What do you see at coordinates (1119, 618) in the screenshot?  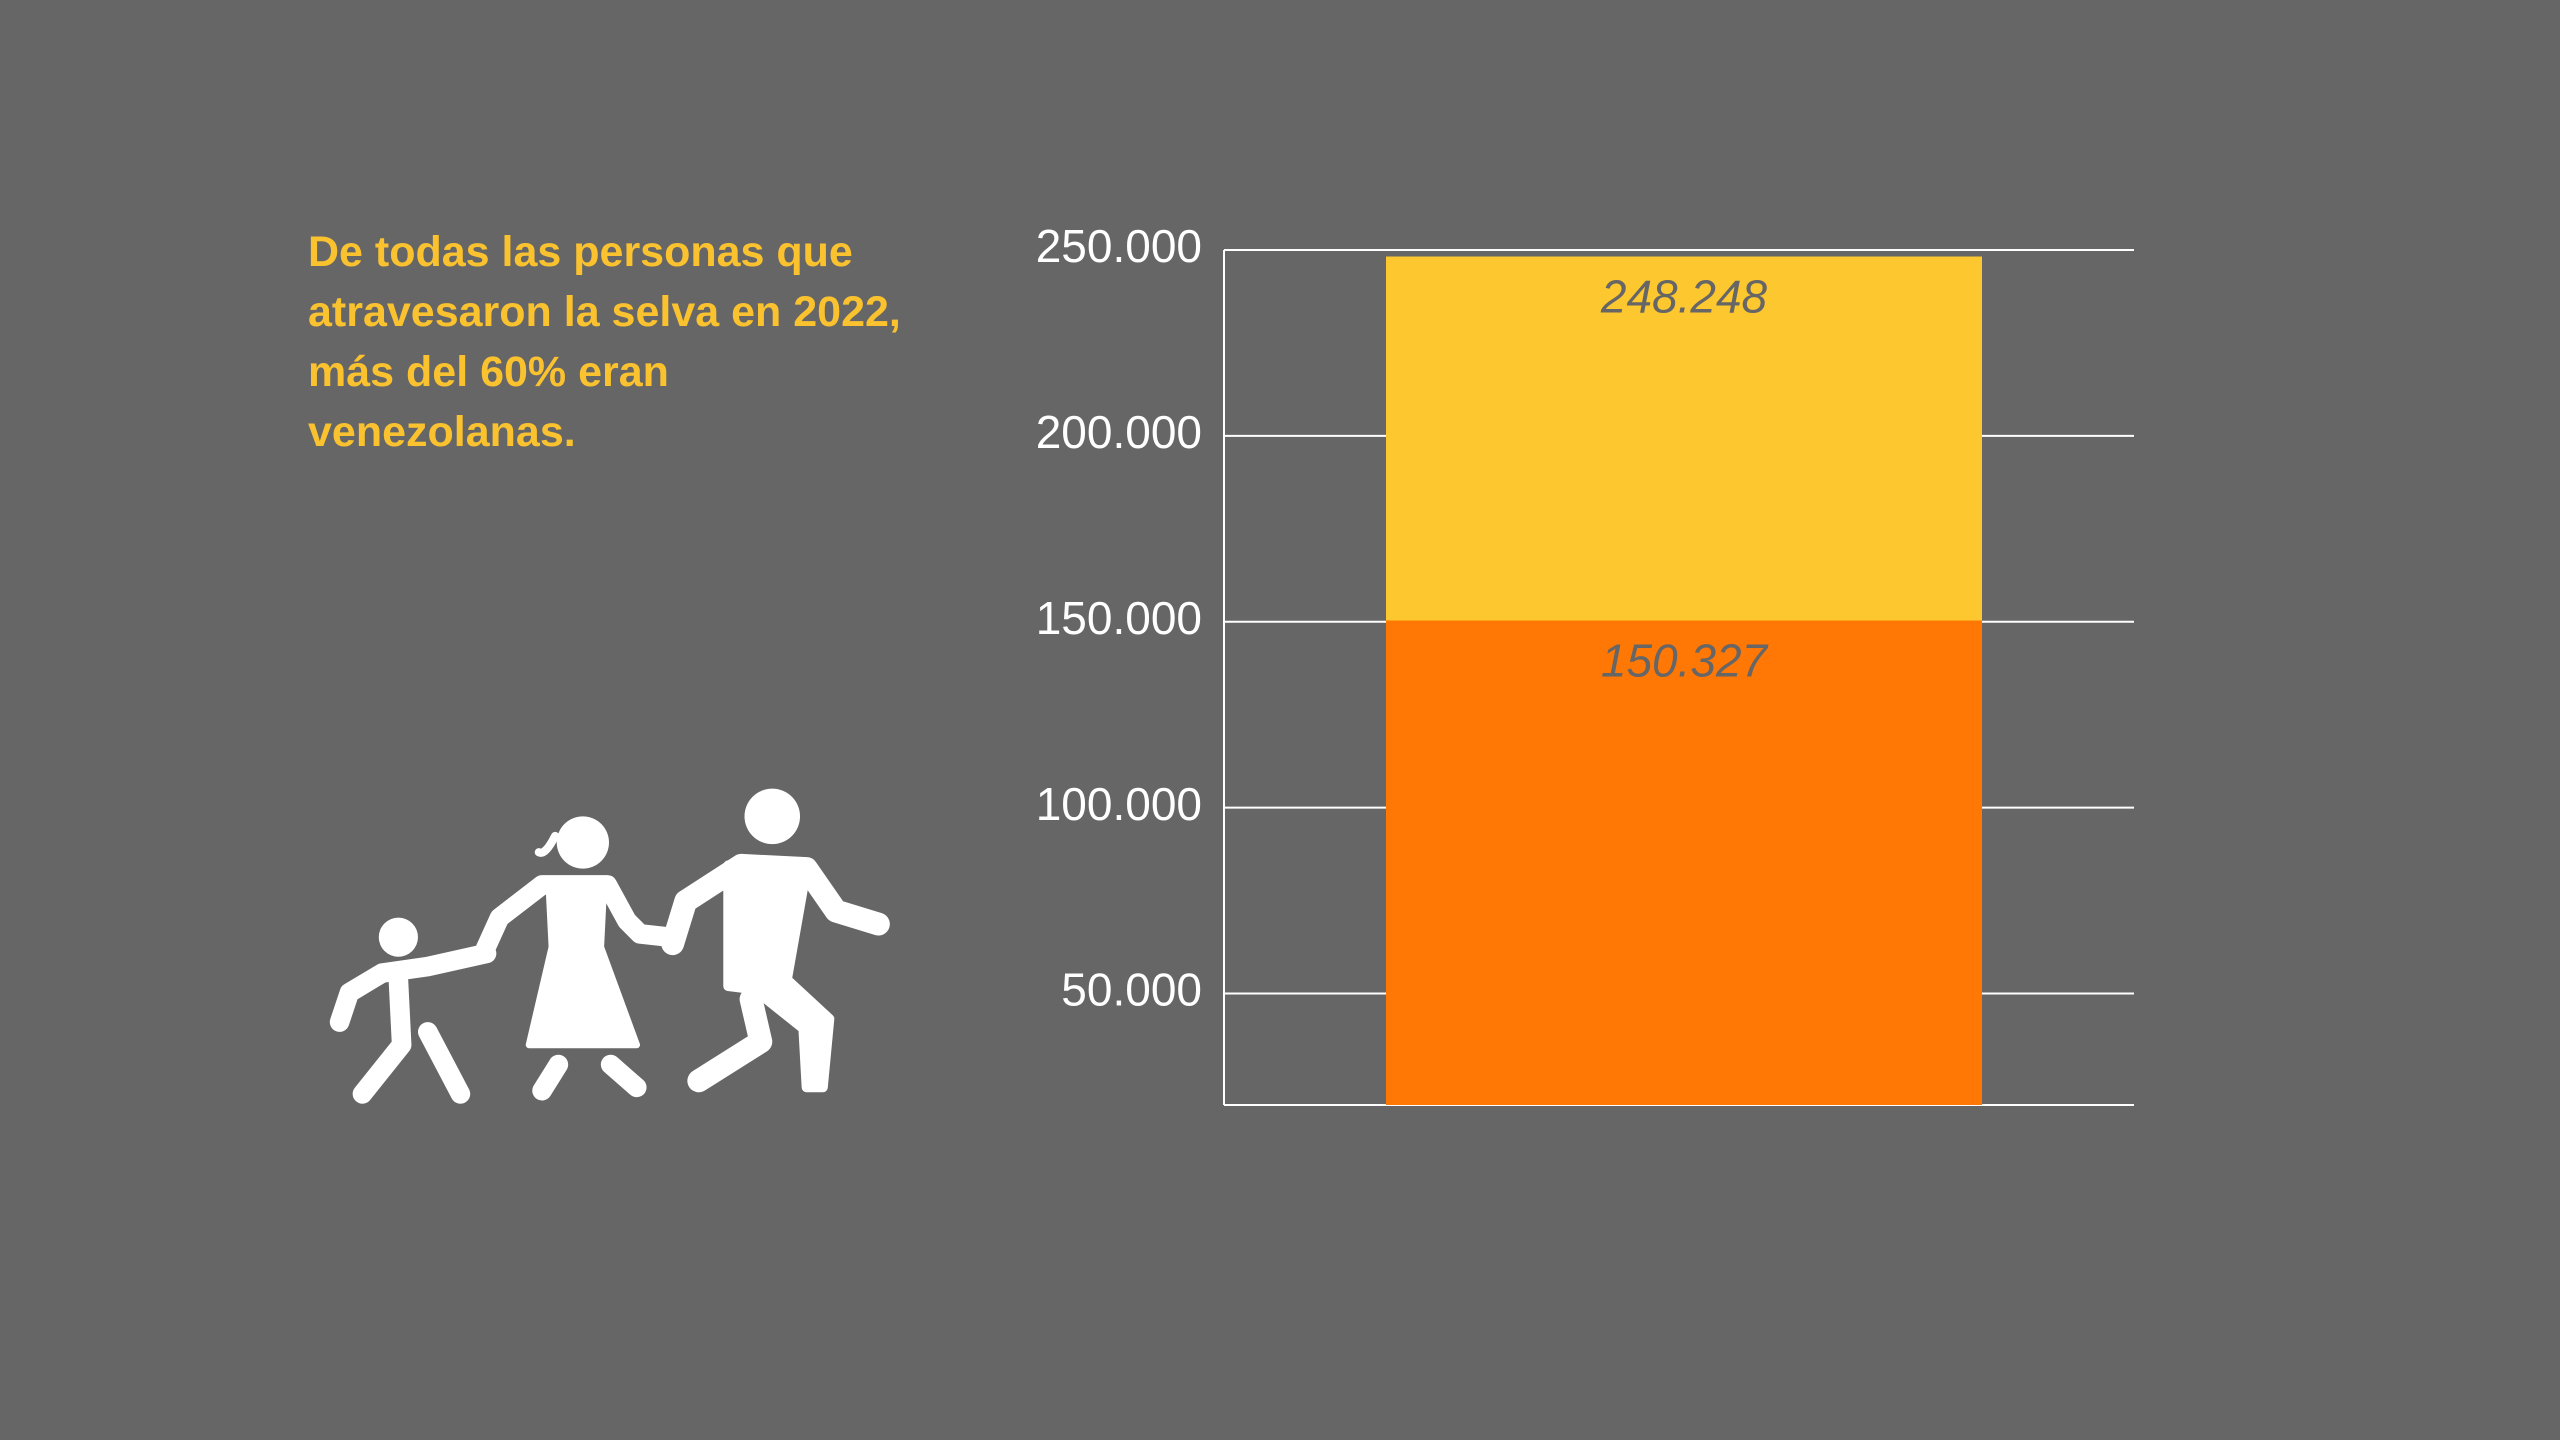 I see `y-tick-label: 150.000` at bounding box center [1119, 618].